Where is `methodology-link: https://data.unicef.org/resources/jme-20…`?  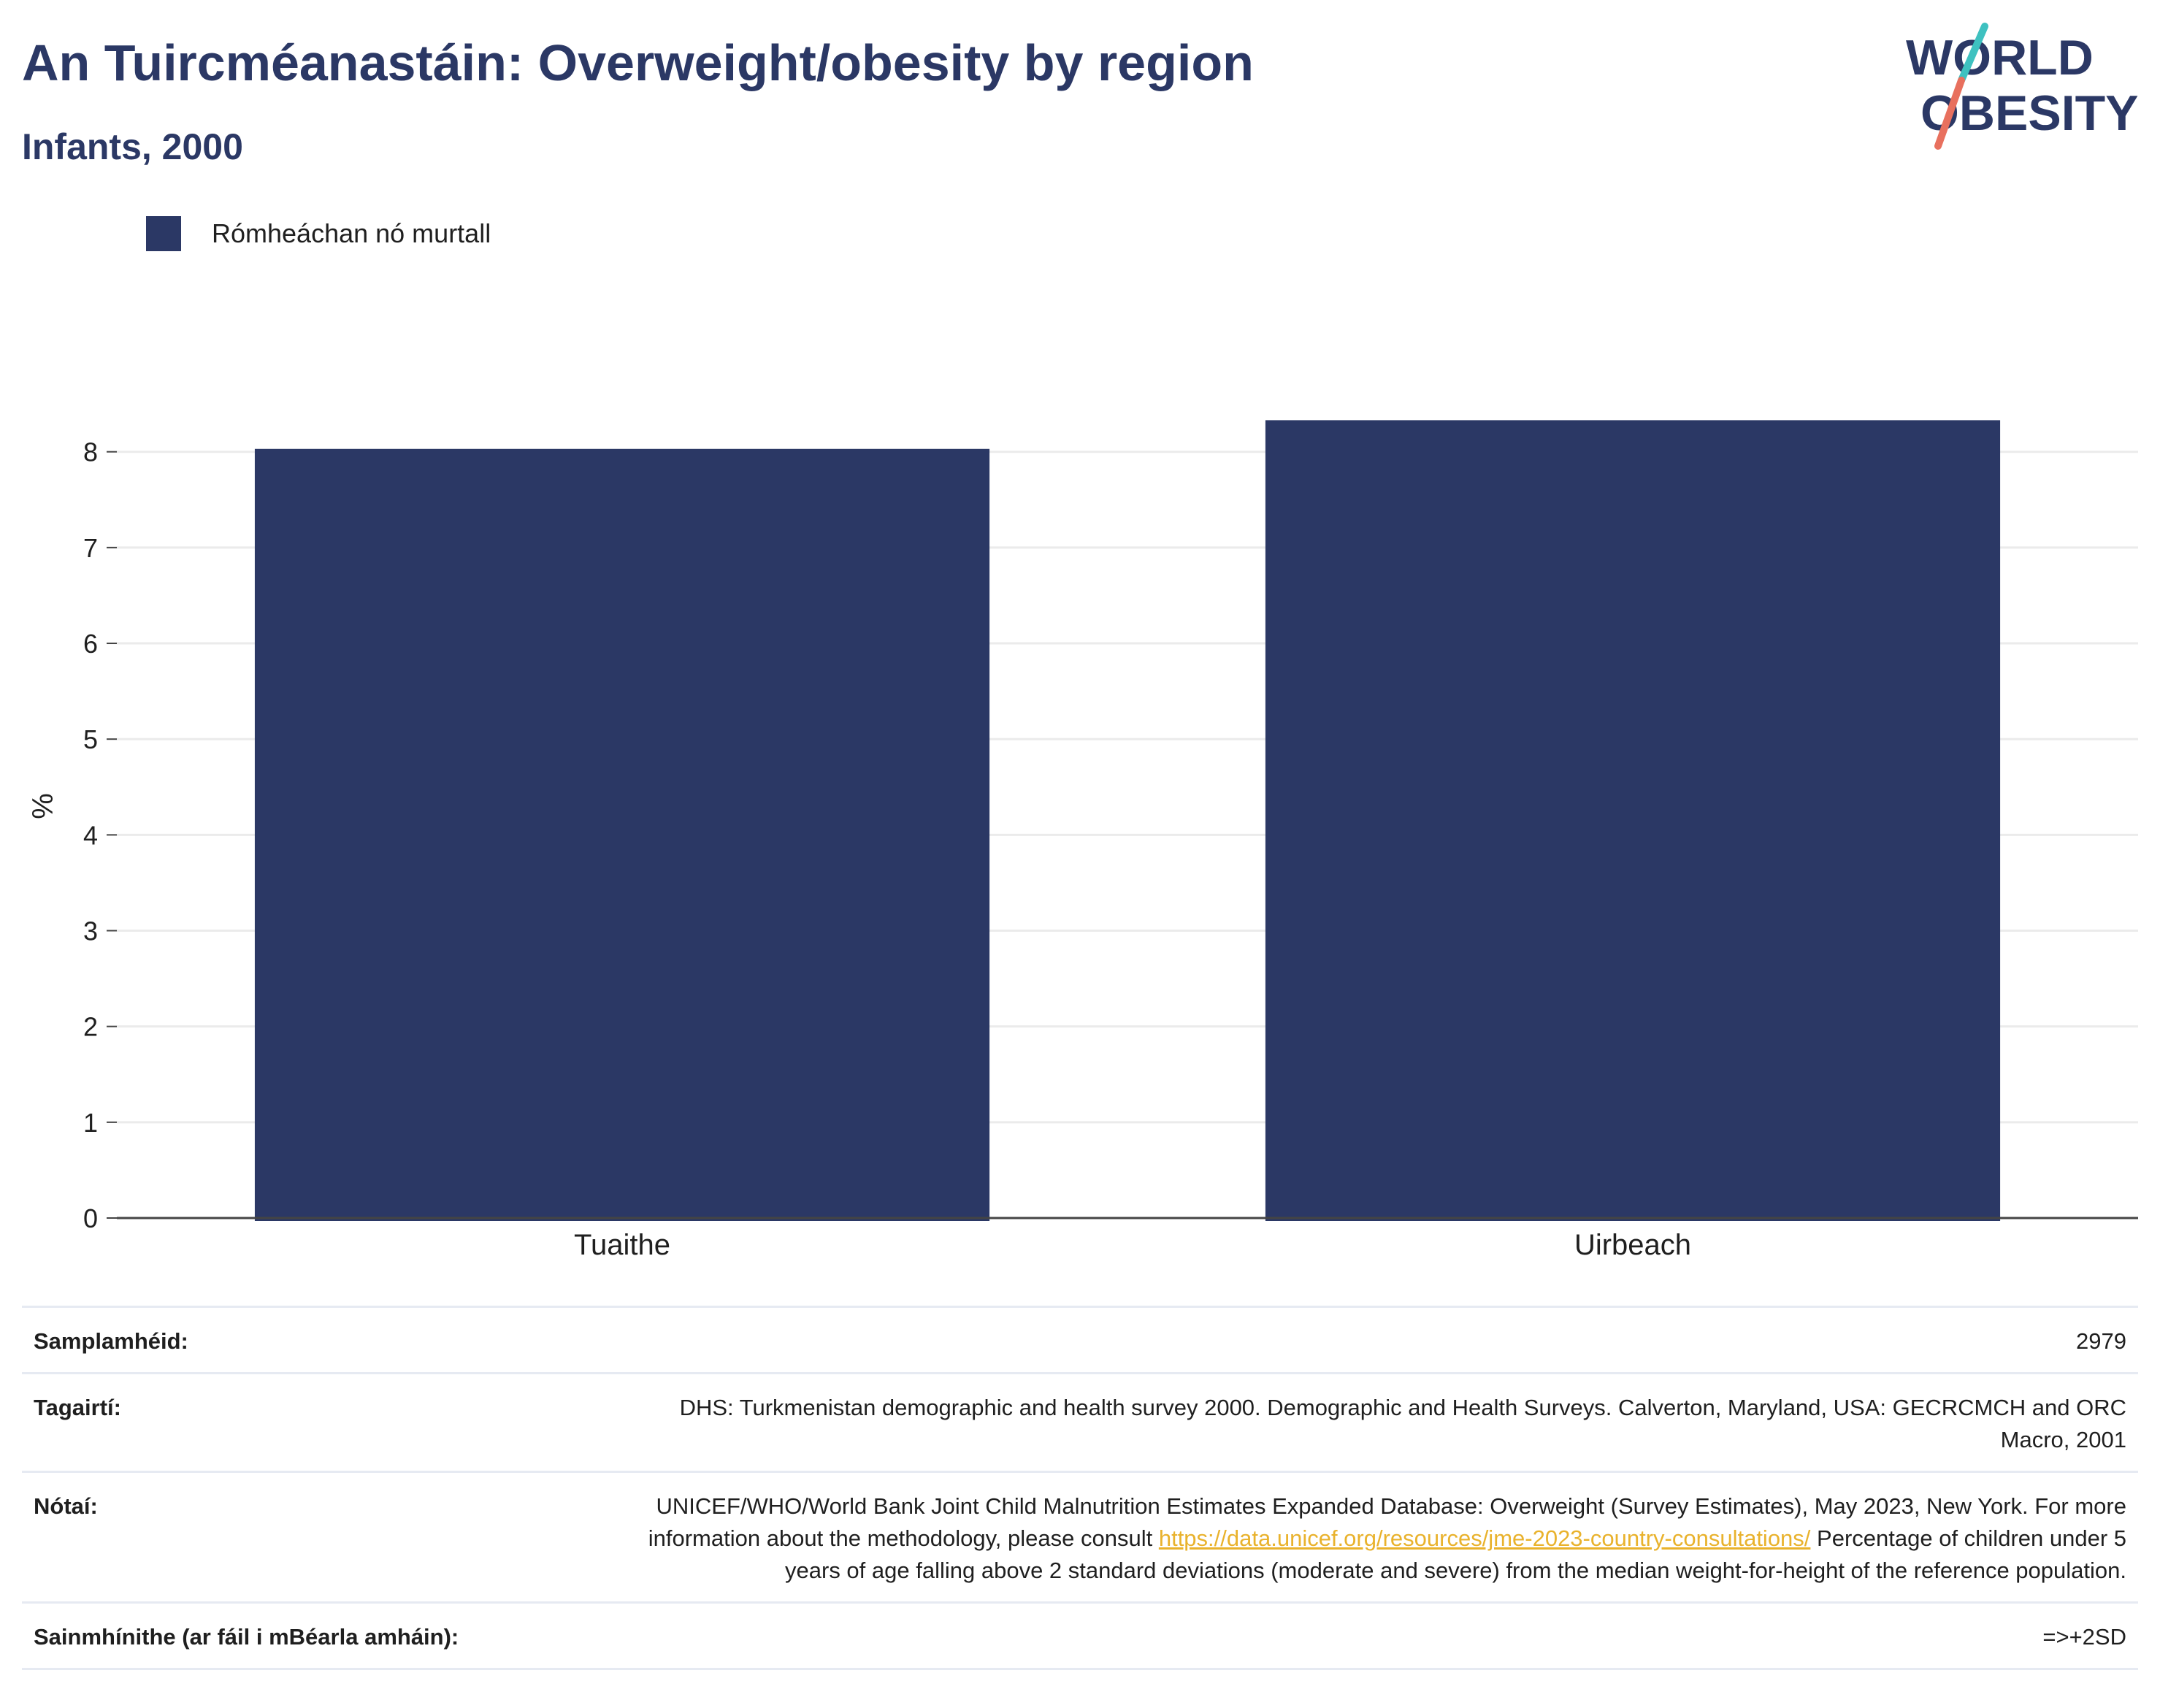 methodology-link: https://data.unicef.org/resources/jme-20… is located at coordinates (1484, 1538).